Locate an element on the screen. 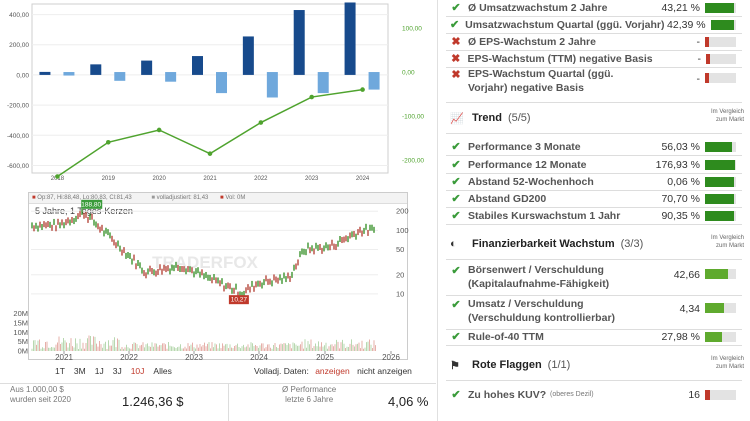 This screenshot has width=750, height=421. period-1t: 1T is located at coordinates (60, 371).